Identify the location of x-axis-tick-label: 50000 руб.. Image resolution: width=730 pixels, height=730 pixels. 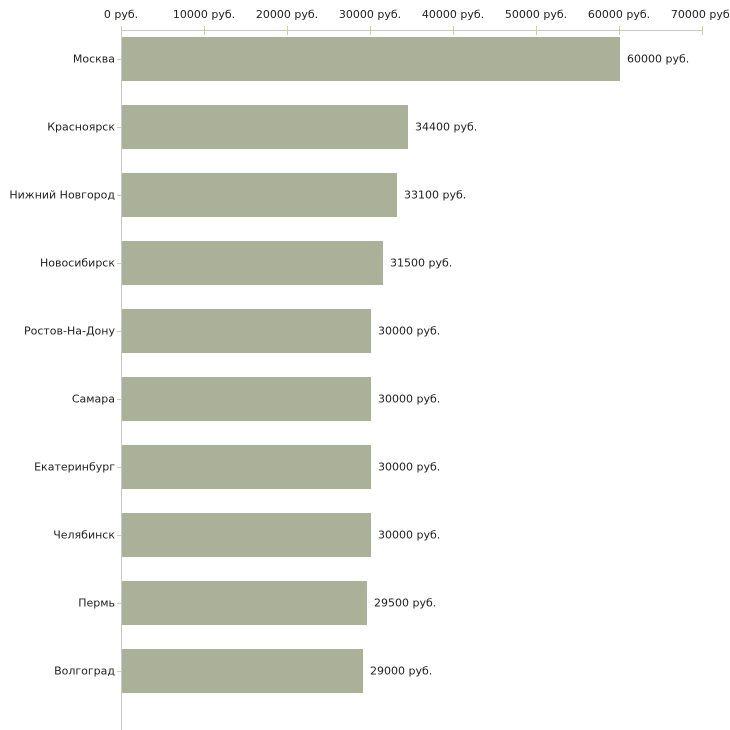
(536, 14).